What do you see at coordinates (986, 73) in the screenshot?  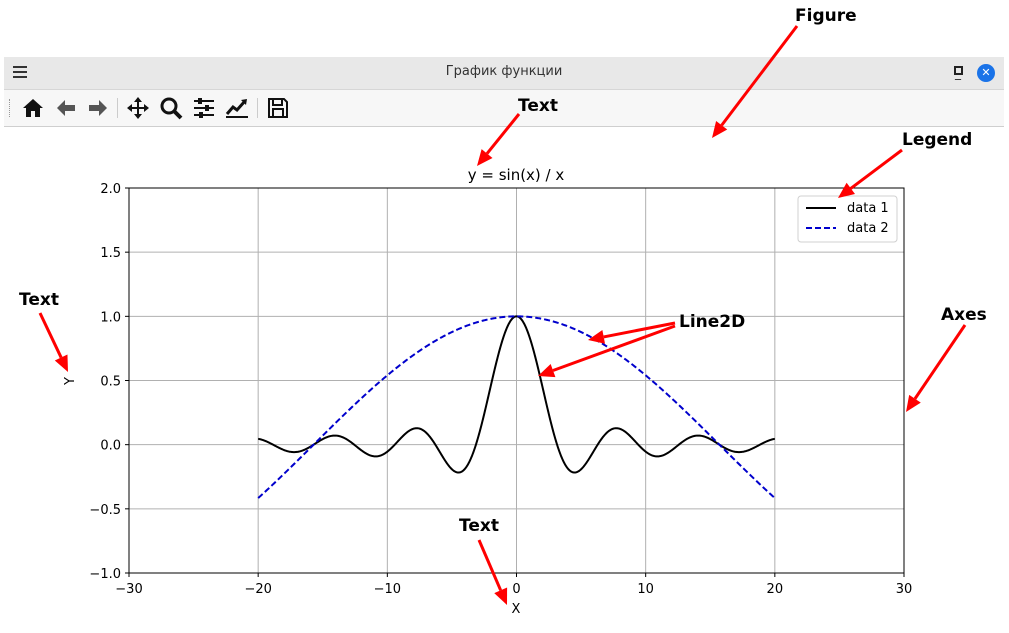 I see `close-button: ✕` at bounding box center [986, 73].